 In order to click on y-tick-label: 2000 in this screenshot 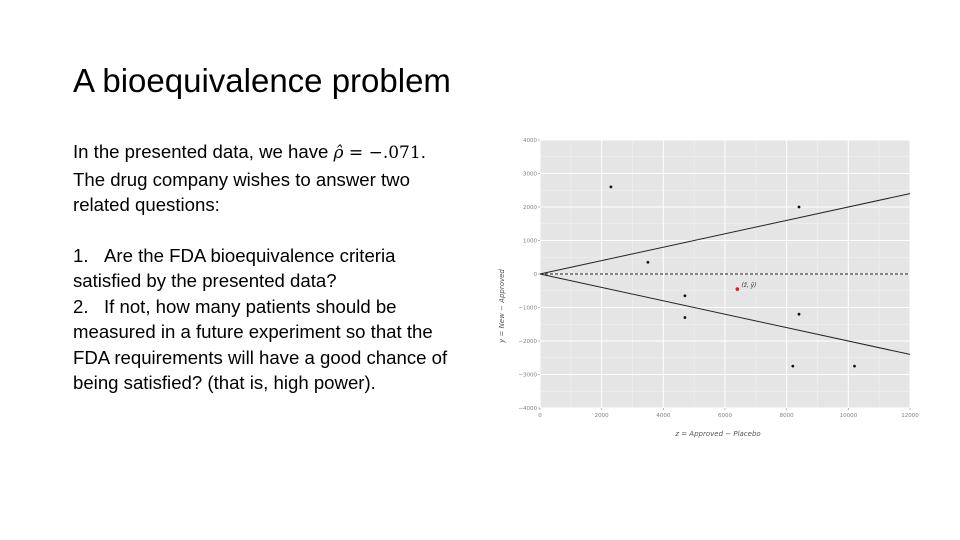, I will do `click(530, 208)`.